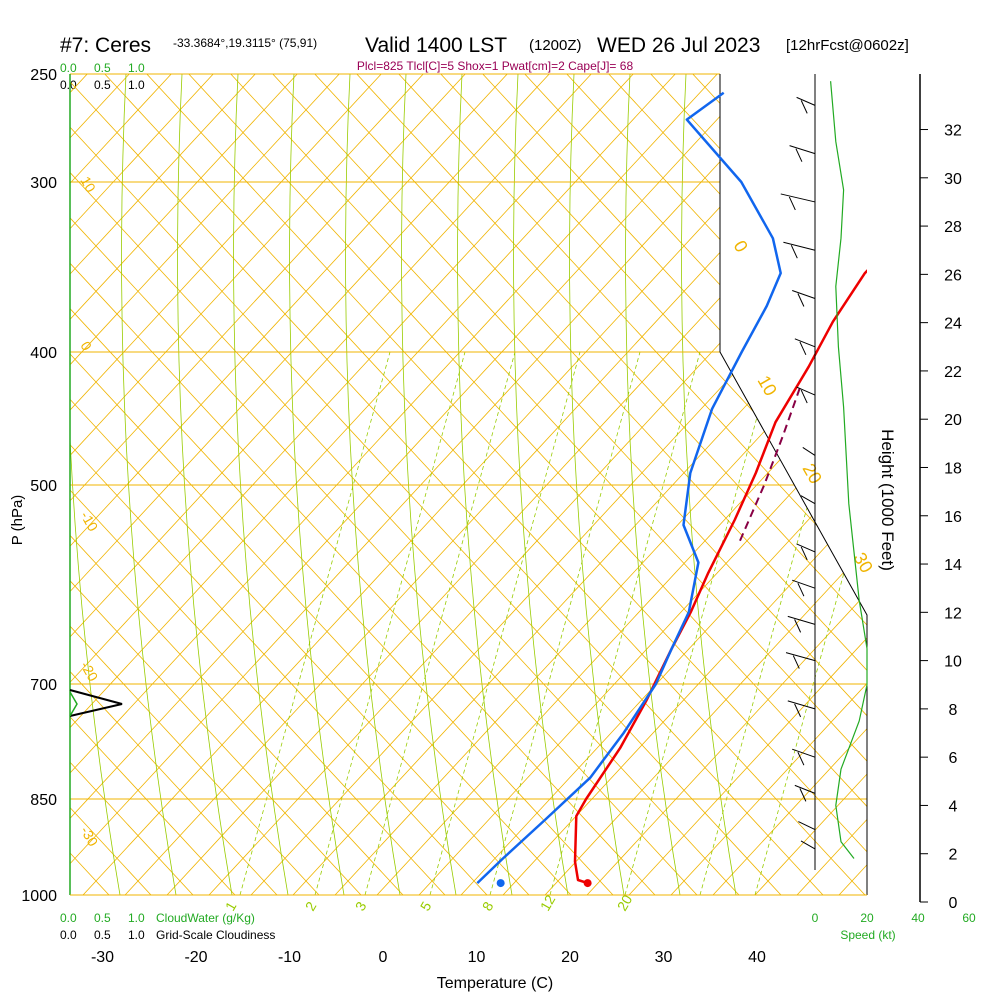  I want to click on svg-text: #7: Ceres, so click(105, 45).